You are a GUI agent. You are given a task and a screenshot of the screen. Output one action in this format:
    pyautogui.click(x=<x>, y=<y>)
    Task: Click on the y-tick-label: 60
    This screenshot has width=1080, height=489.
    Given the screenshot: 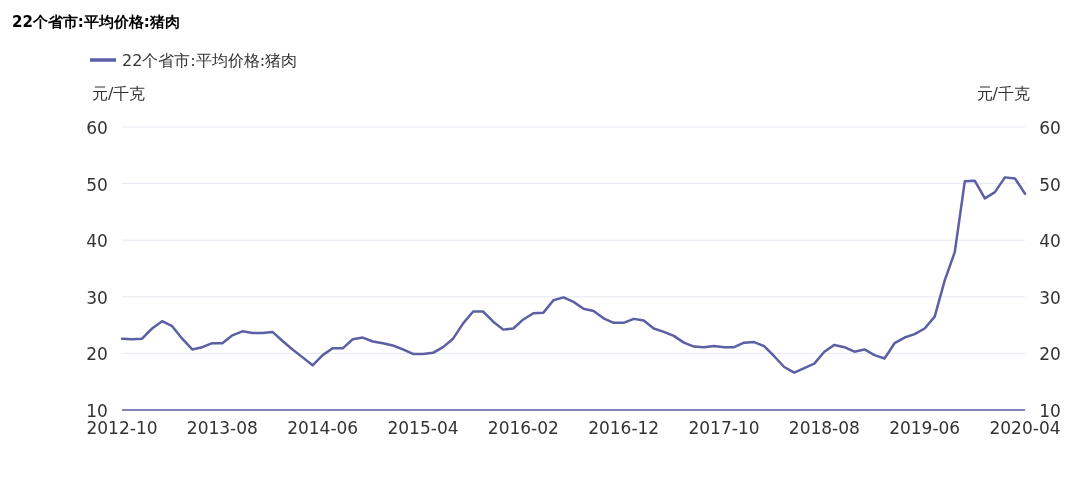 What is the action you would take?
    pyautogui.click(x=97, y=128)
    